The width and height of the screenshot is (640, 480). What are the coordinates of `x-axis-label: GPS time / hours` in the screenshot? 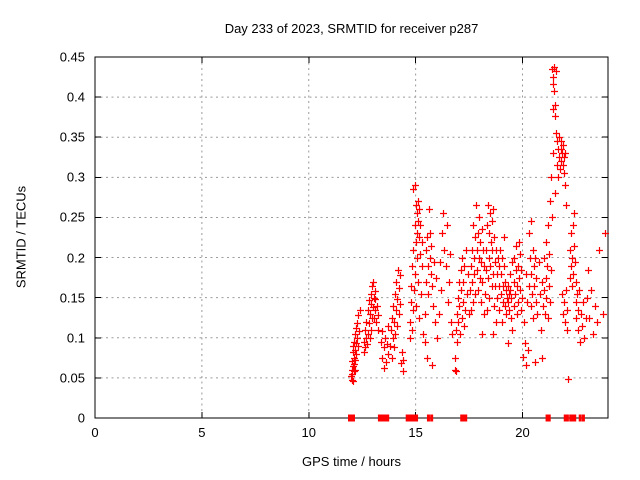 It's located at (351, 461).